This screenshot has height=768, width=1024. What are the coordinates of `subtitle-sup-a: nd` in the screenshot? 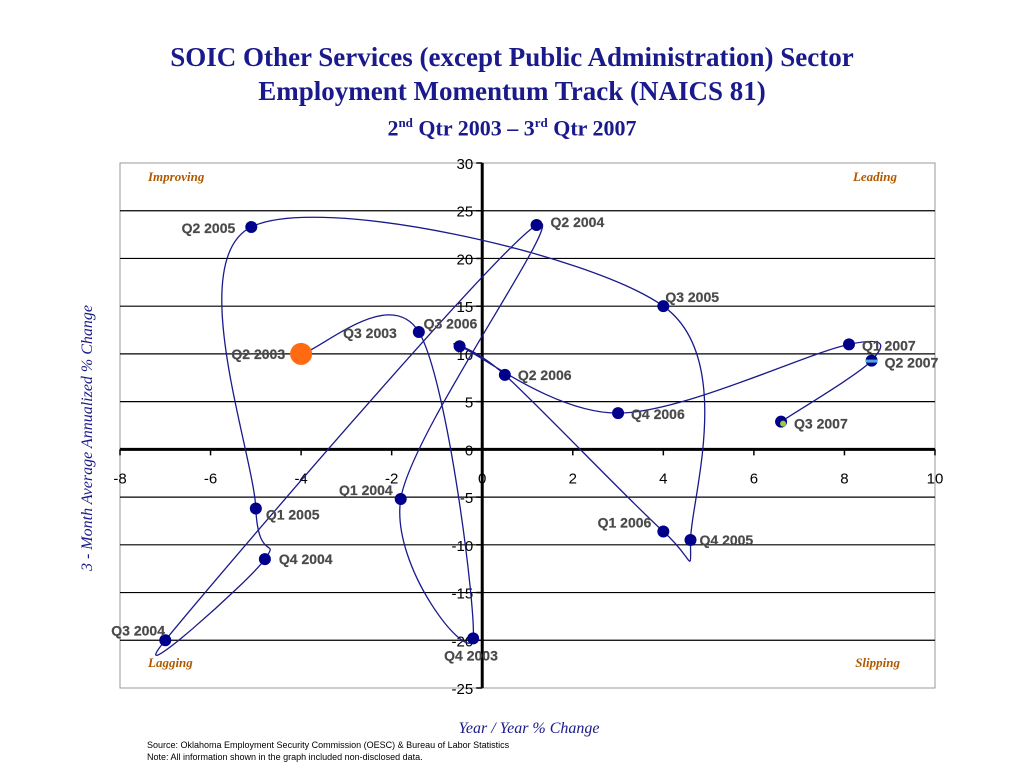 It's located at (405, 122).